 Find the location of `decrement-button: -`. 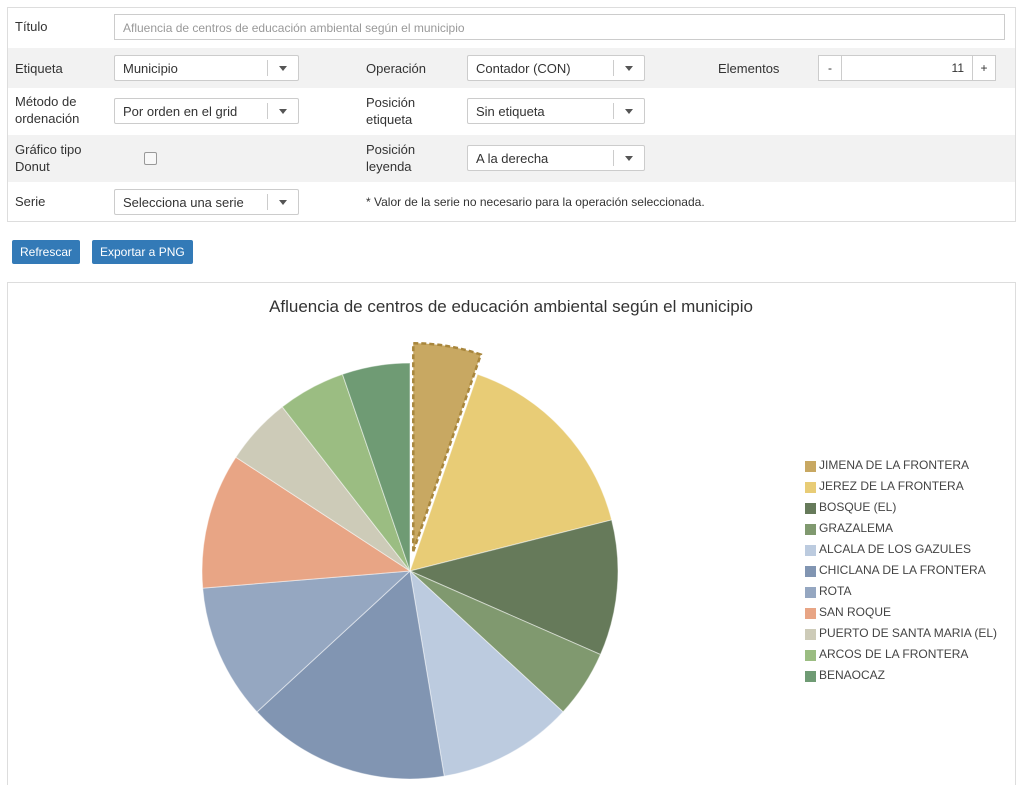

decrement-button: - is located at coordinates (830, 68).